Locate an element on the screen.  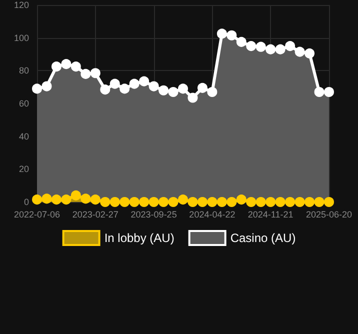
legend-label: Casino (AU) is located at coordinates (263, 238).